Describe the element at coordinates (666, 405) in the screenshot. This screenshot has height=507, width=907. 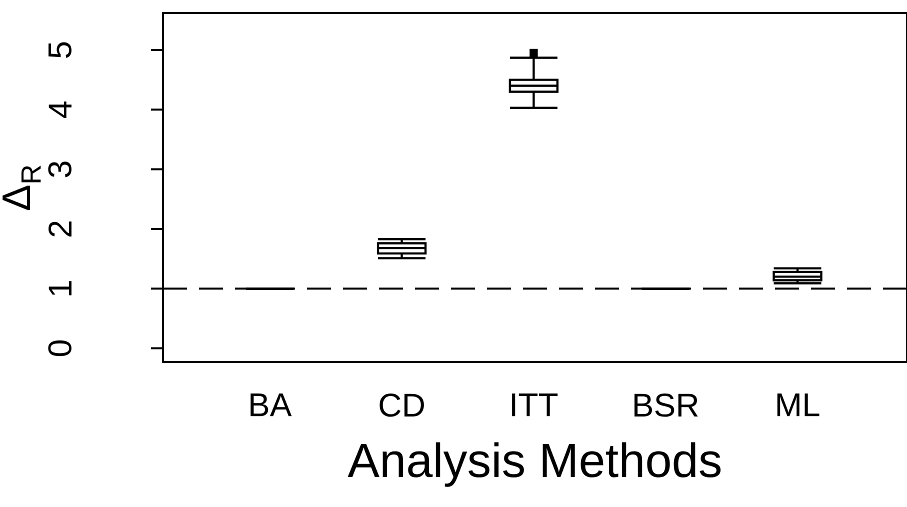
I see `x-tick-label: BSR` at that location.